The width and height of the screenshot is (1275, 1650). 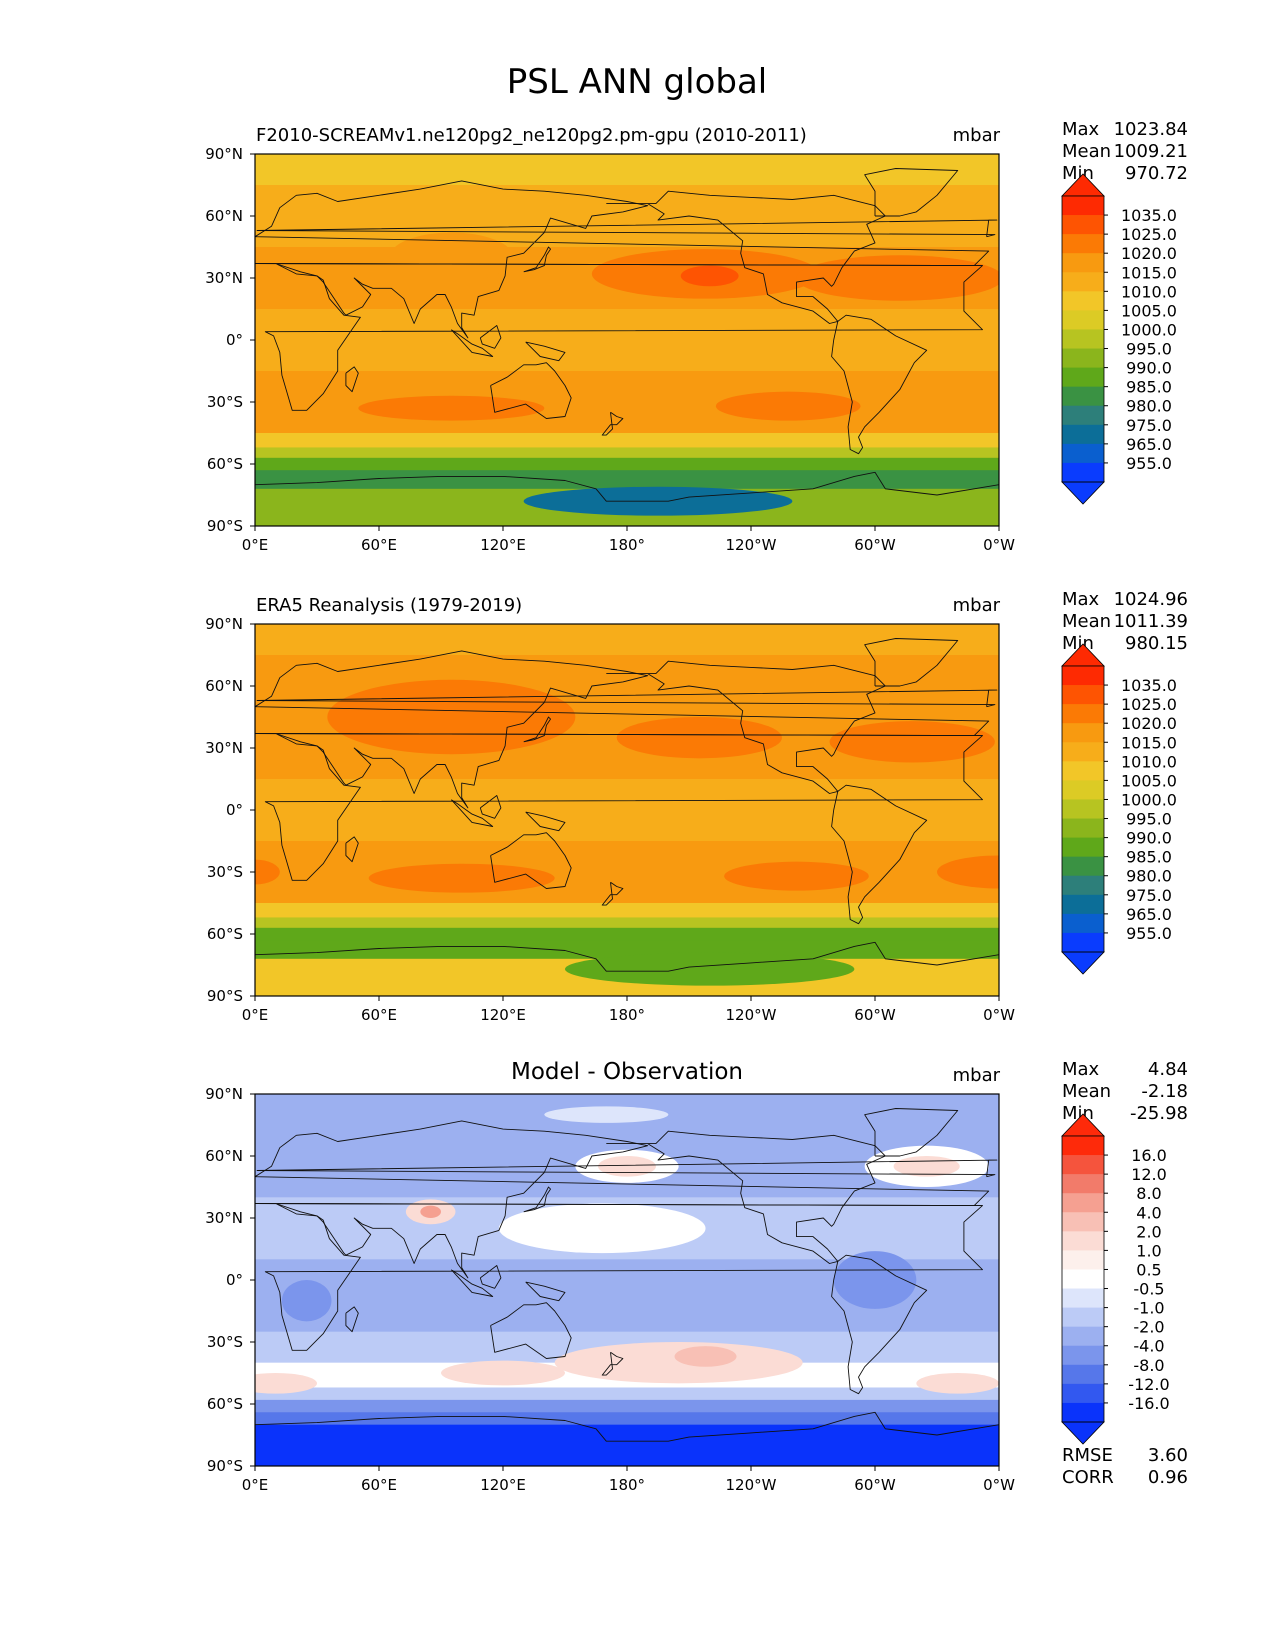 What do you see at coordinates (1149, 215) in the screenshot?
I see `colorbar-tick-label: 1035.0` at bounding box center [1149, 215].